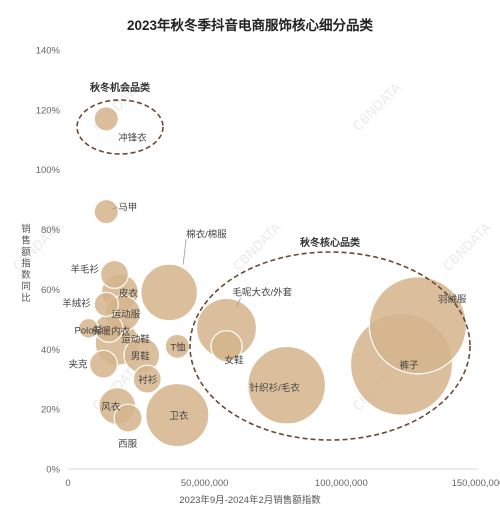  I want to click on bubble-label: 棉衣/棉服, so click(206, 234).